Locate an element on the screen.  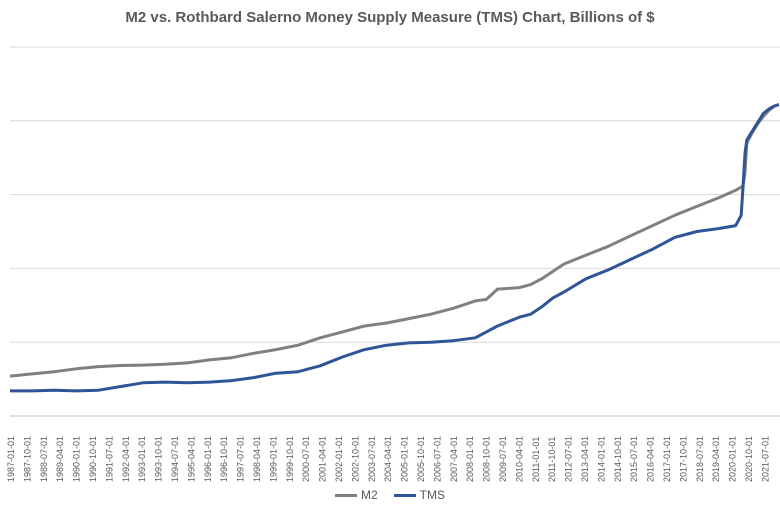
x-tick-label: 1995-04-01 is located at coordinates (191, 459).